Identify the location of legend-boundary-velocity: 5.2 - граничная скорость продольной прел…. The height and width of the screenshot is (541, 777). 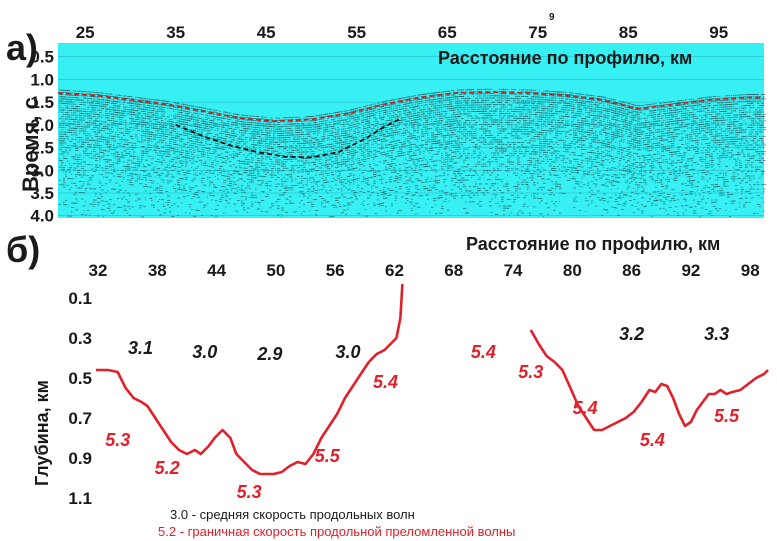
(336, 531).